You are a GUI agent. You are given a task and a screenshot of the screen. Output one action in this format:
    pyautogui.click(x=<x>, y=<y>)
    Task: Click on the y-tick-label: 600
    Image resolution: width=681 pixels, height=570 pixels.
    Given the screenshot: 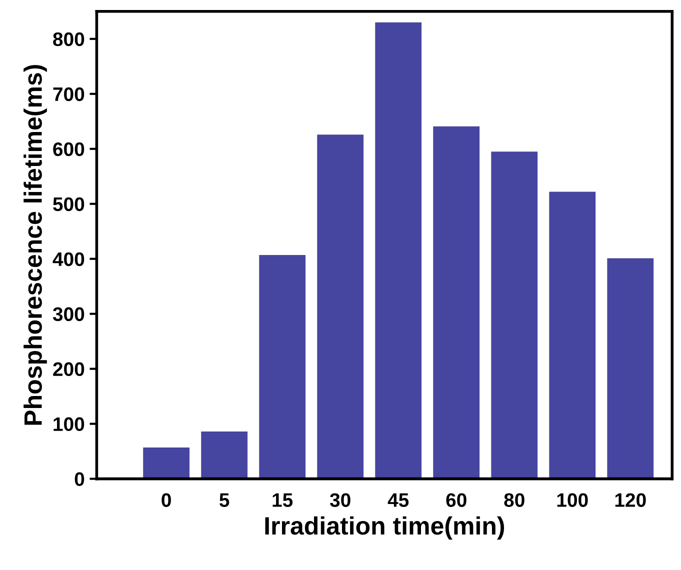 What is the action you would take?
    pyautogui.click(x=68, y=149)
    